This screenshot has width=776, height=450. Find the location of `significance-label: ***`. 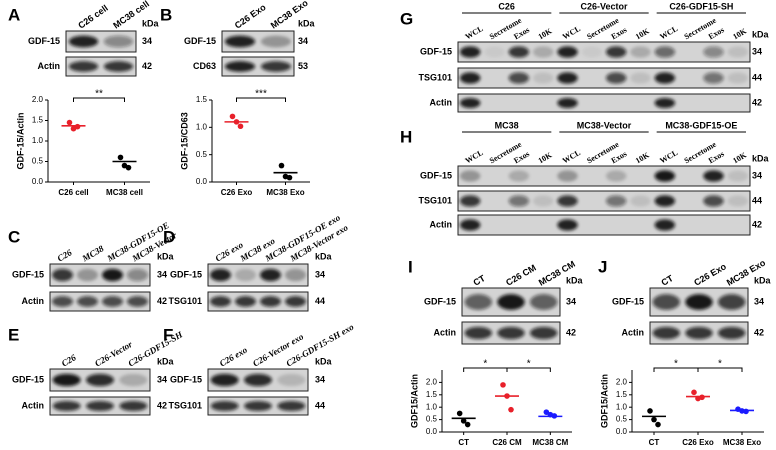

significance-label: *** is located at coordinates (261, 94).